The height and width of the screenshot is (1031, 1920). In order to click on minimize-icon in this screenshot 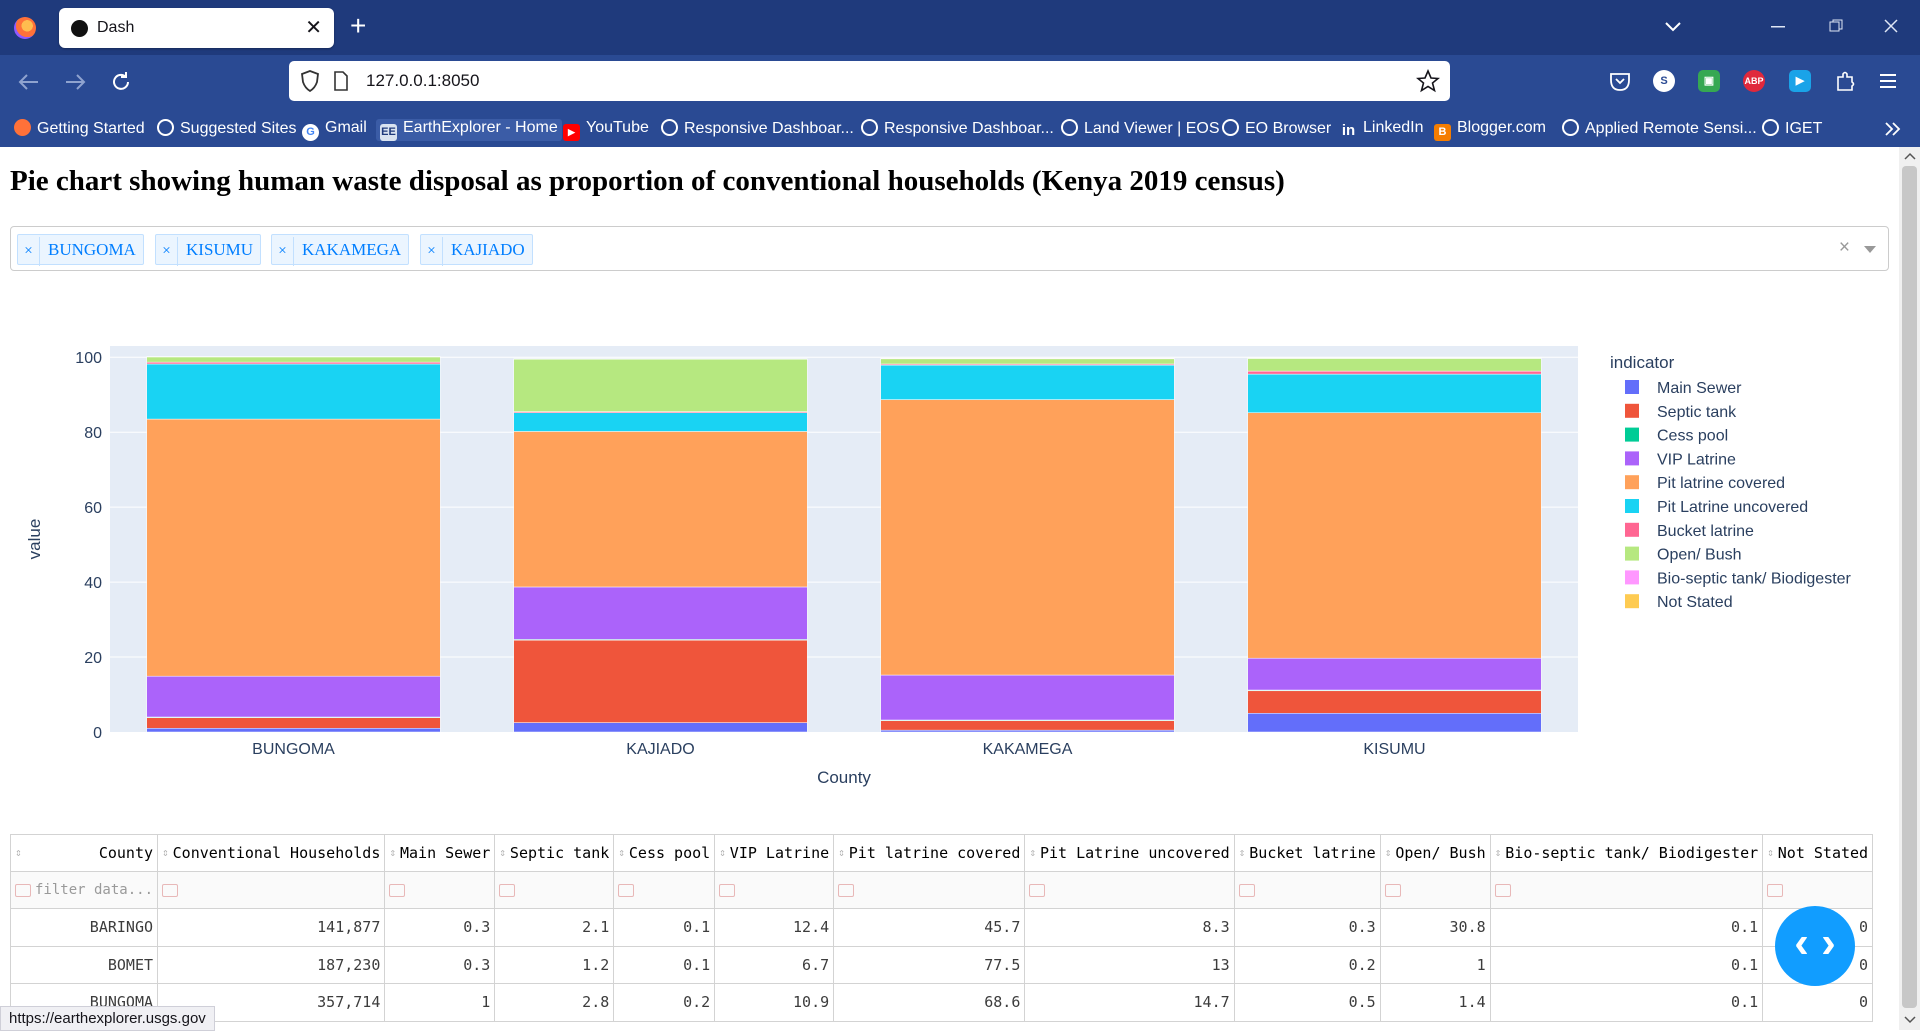, I will do `click(1778, 27)`.